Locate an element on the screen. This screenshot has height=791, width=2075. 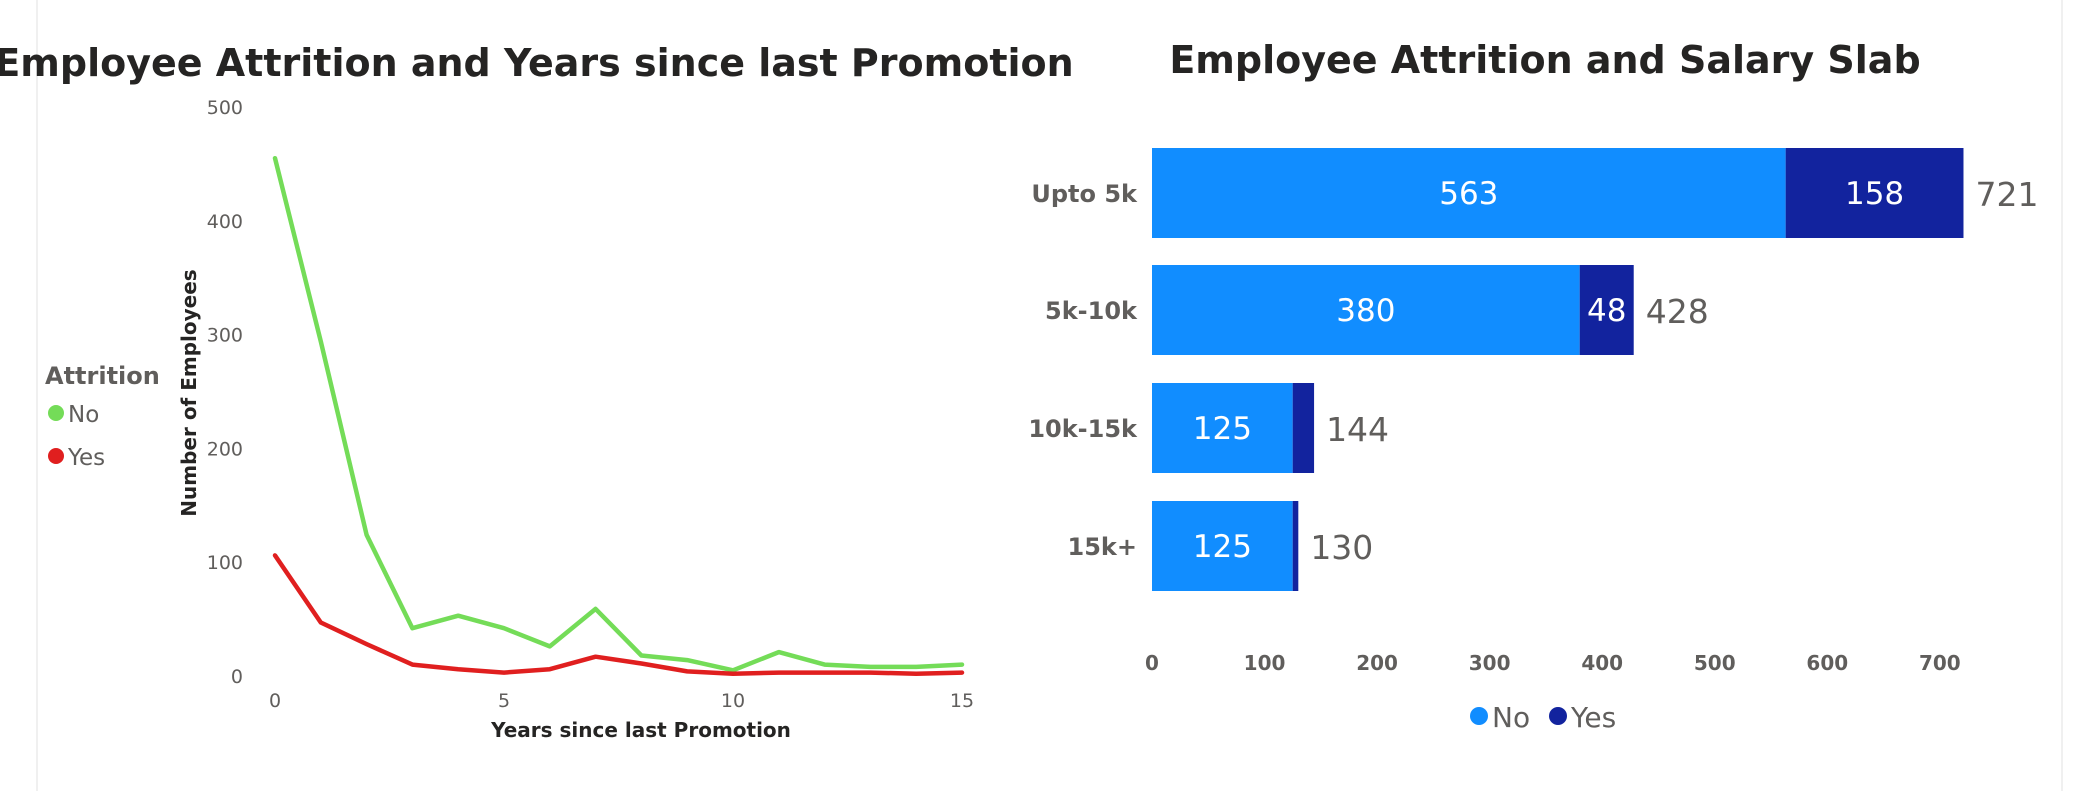
bar-total-label: 721 is located at coordinates (2006, 194).